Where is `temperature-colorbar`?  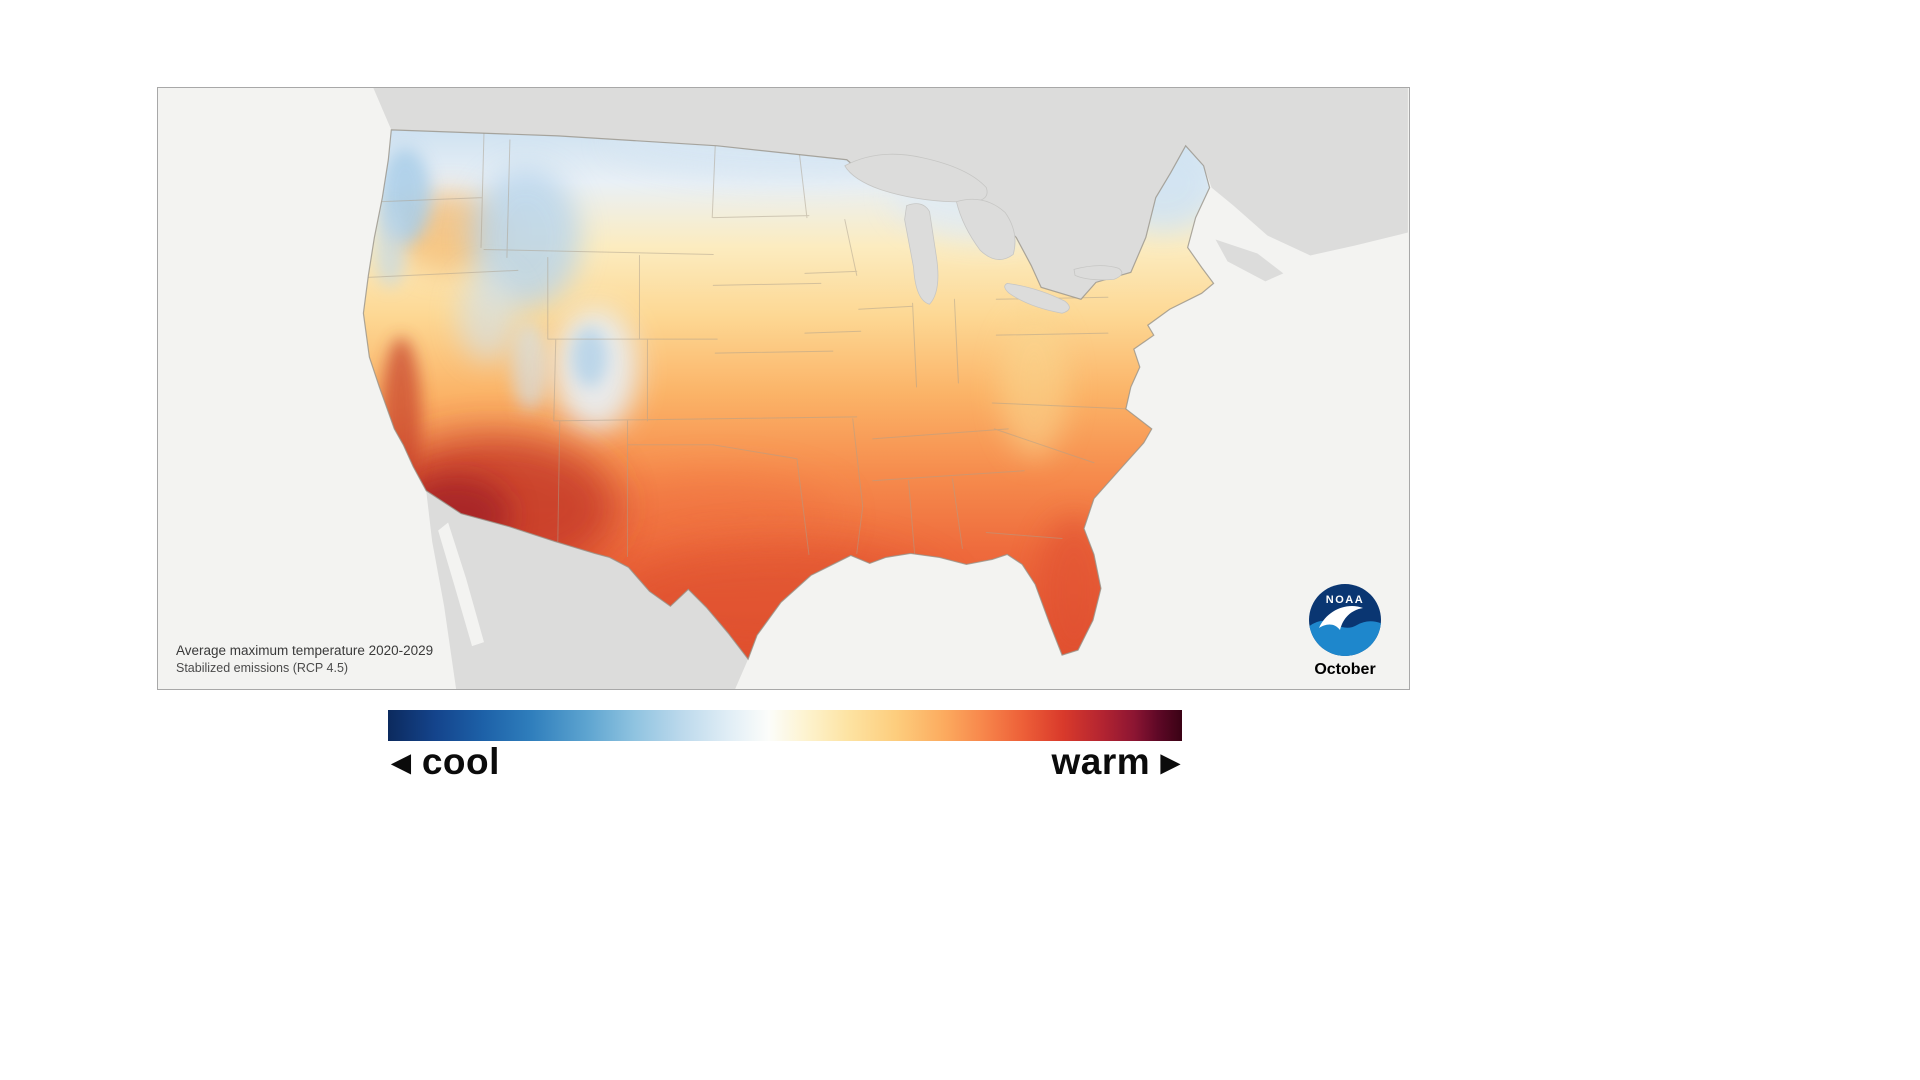 temperature-colorbar is located at coordinates (785, 725).